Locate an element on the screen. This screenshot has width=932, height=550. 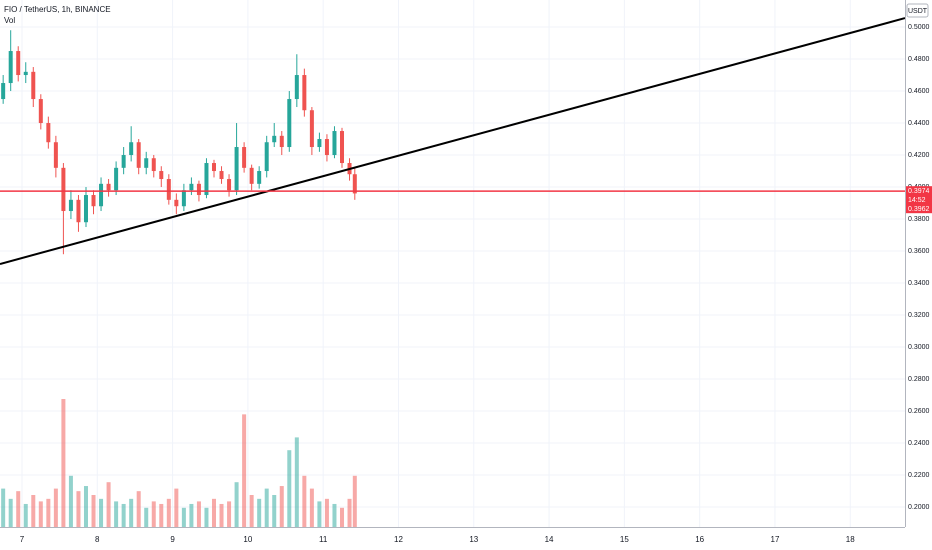
price-label-2: 0.3962 is located at coordinates (919, 209).